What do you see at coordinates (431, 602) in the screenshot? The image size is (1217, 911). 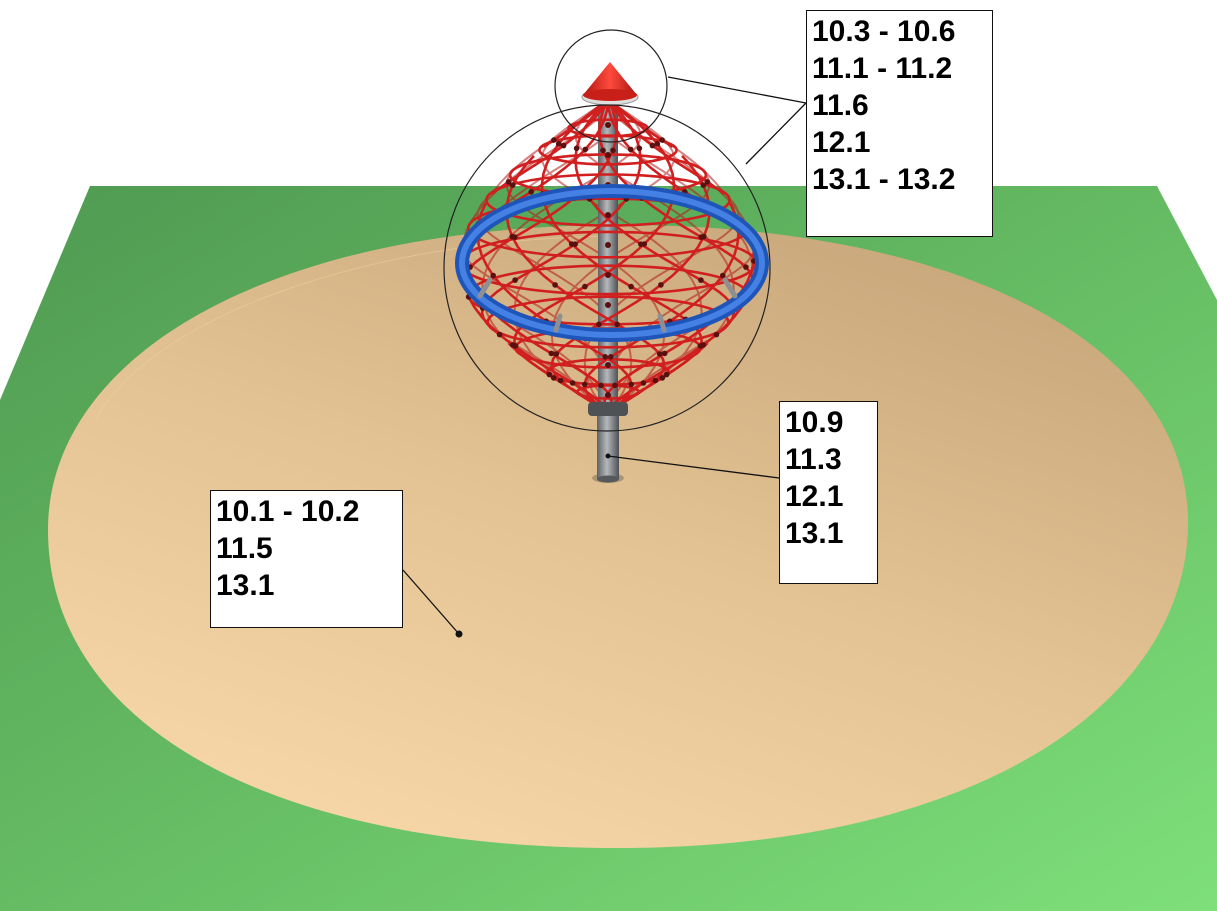 I see `leader-line-left` at bounding box center [431, 602].